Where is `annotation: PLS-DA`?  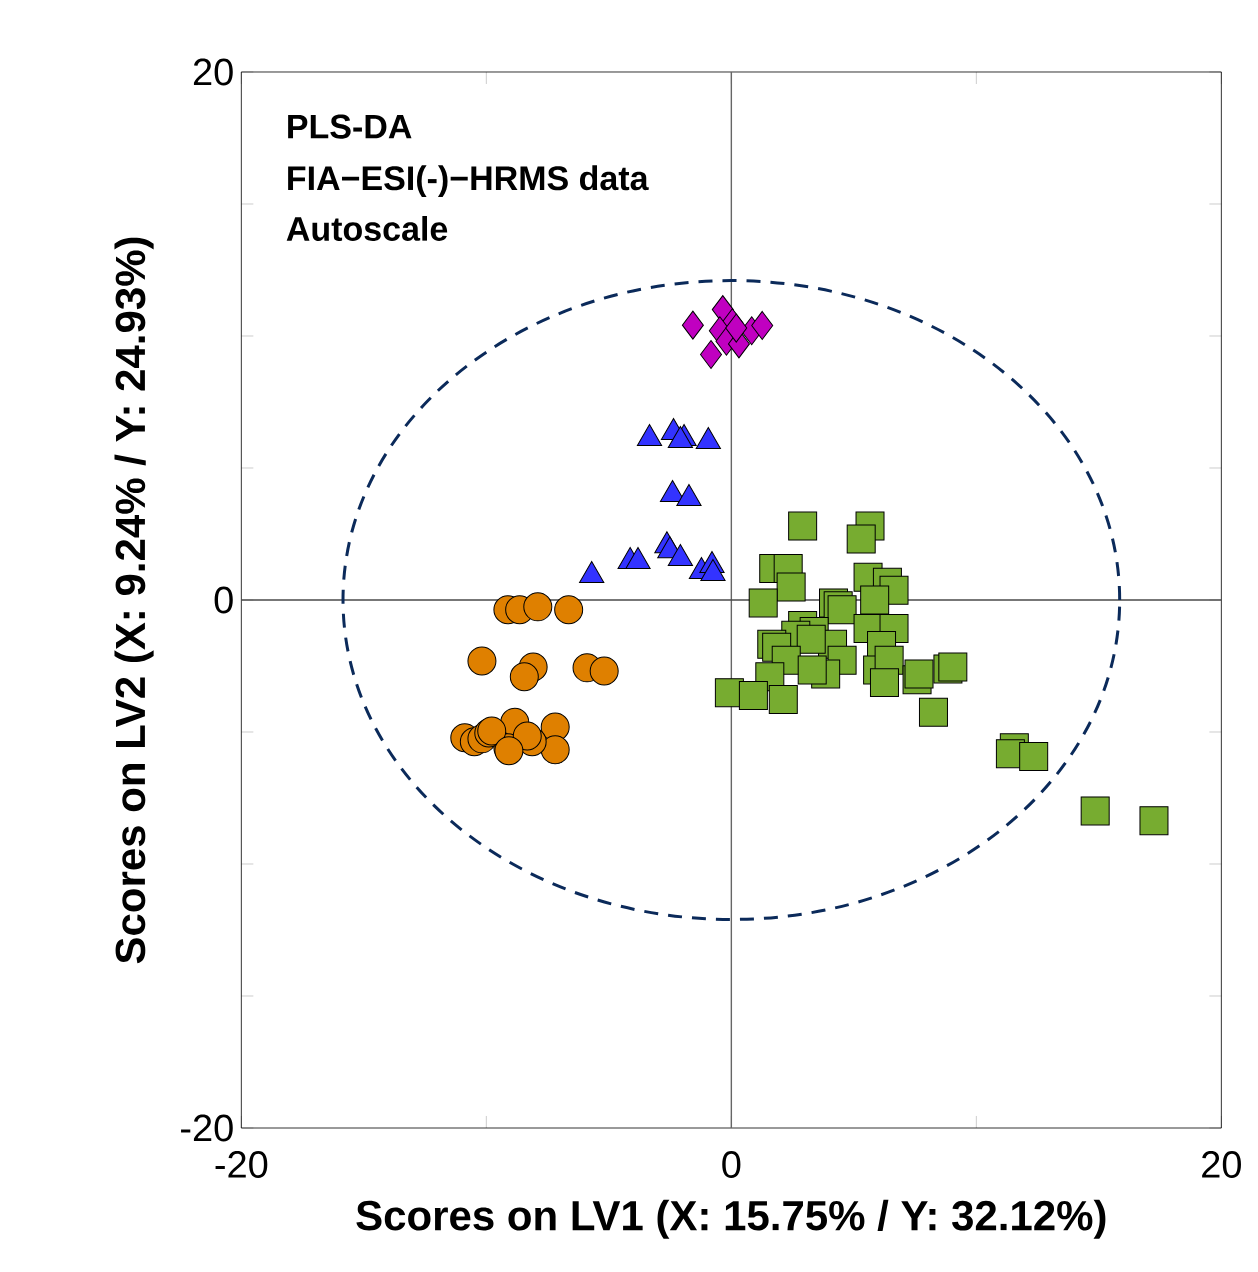
annotation: PLS-DA is located at coordinates (349, 126).